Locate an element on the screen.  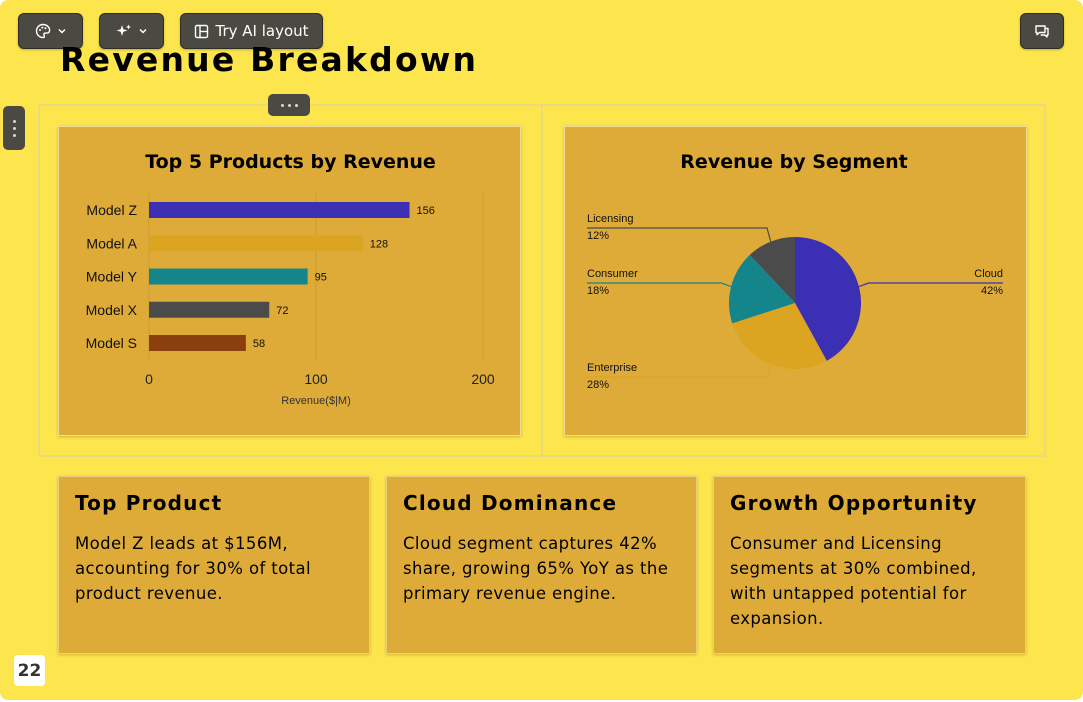
x-tick-label: 200 is located at coordinates (483, 379).